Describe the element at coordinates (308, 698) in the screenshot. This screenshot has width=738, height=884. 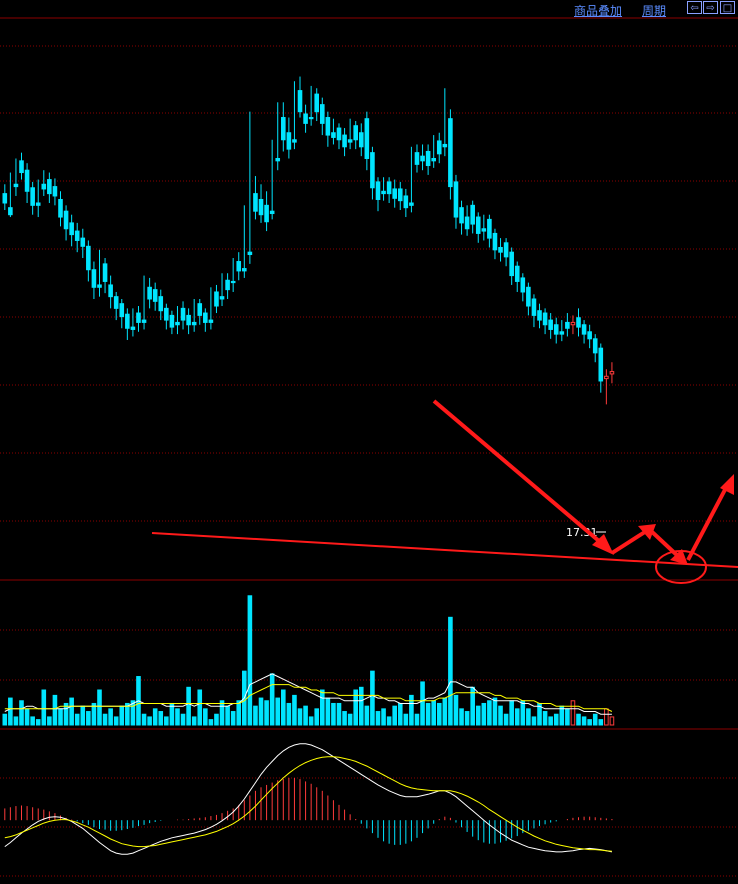
I see `volume-ma-yellow-line` at that location.